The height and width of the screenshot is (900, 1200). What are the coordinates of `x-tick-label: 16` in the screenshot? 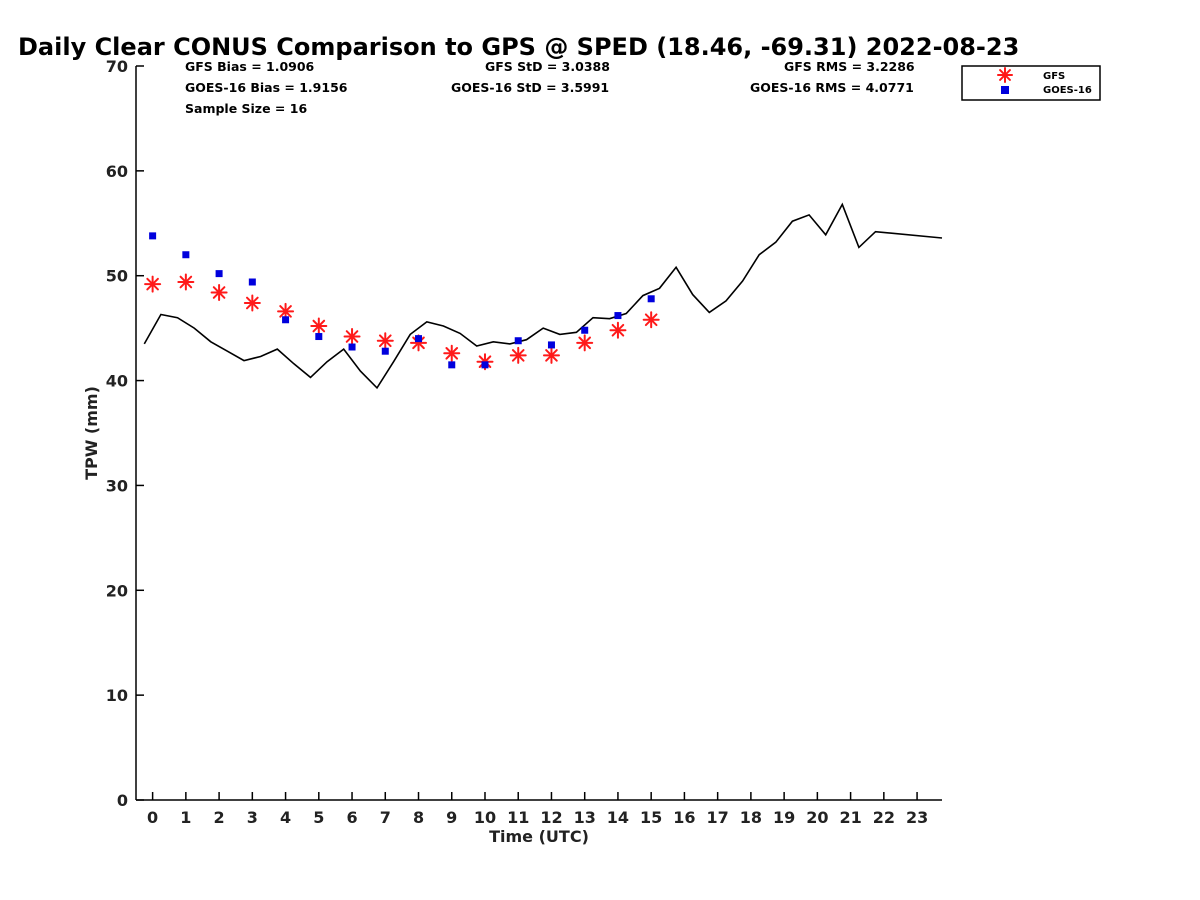 It's located at (684, 817).